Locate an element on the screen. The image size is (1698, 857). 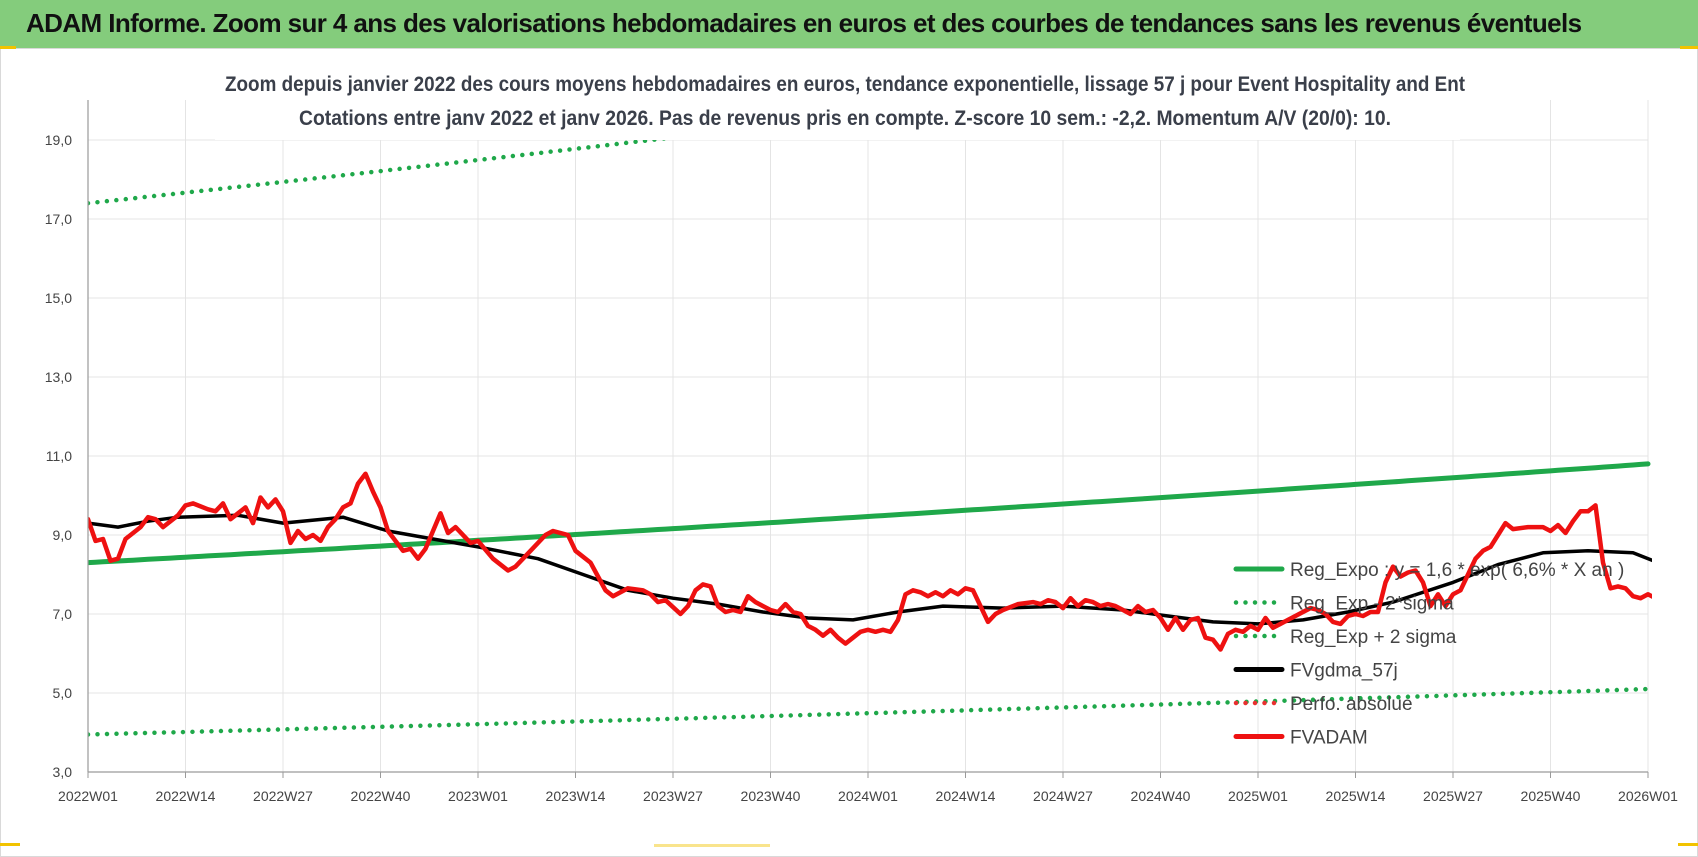
x-tick-label: 2024W27 is located at coordinates (1063, 796).